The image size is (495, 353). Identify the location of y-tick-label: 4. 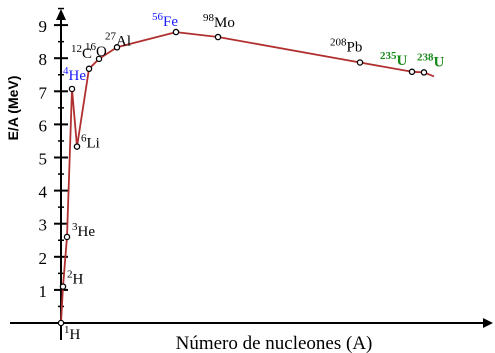
(43, 192).